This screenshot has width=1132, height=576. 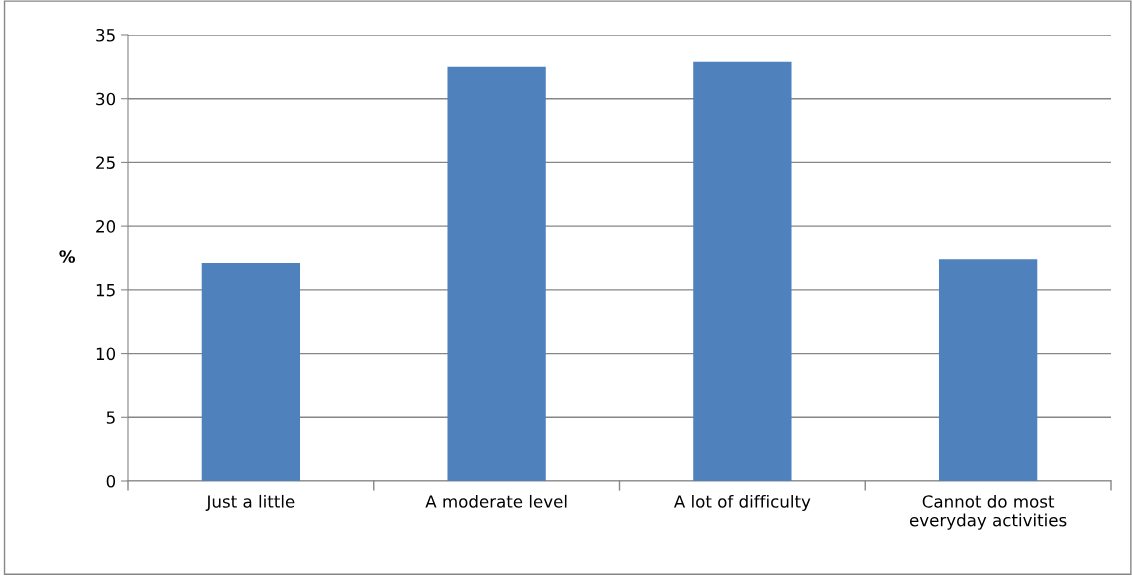 What do you see at coordinates (105, 162) in the screenshot?
I see `y-tick-label: 25` at bounding box center [105, 162].